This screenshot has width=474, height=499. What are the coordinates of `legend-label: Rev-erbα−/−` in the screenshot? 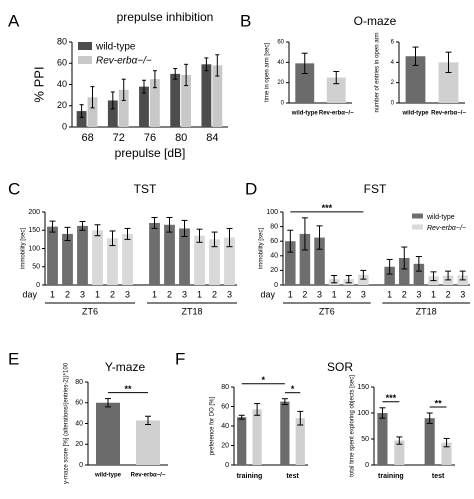 It's located at (124, 61).